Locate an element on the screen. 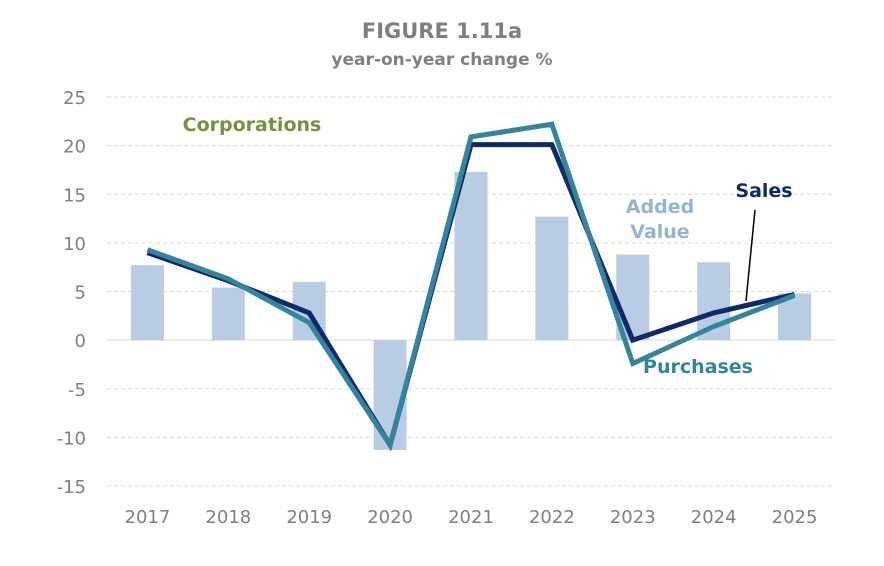 The height and width of the screenshot is (566, 884). legend-purchases: Purchases is located at coordinates (698, 367).